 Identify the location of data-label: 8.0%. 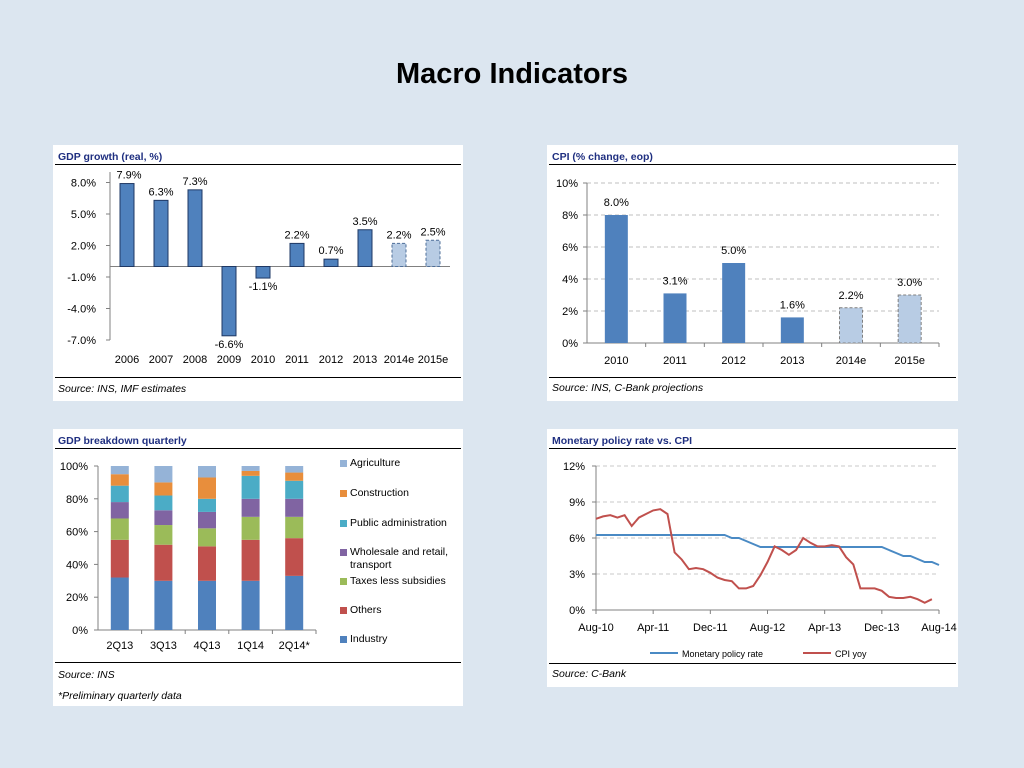
(616, 203).